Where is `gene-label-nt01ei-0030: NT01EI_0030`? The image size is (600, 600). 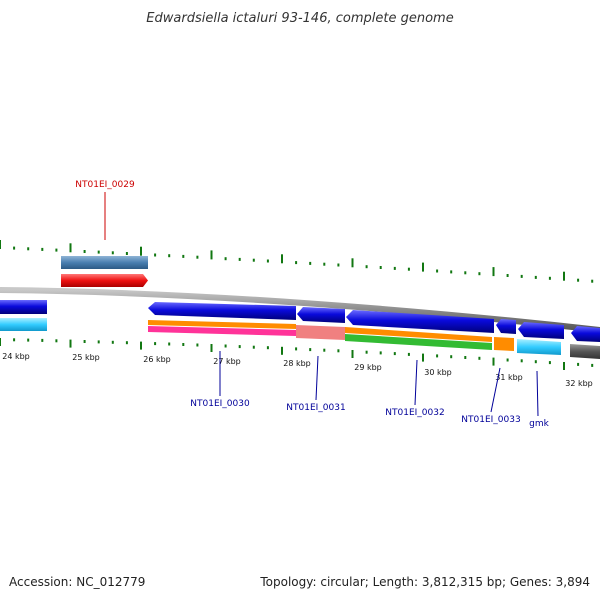
gene-label-nt01ei-0030: NT01EI_0030 is located at coordinates (220, 404).